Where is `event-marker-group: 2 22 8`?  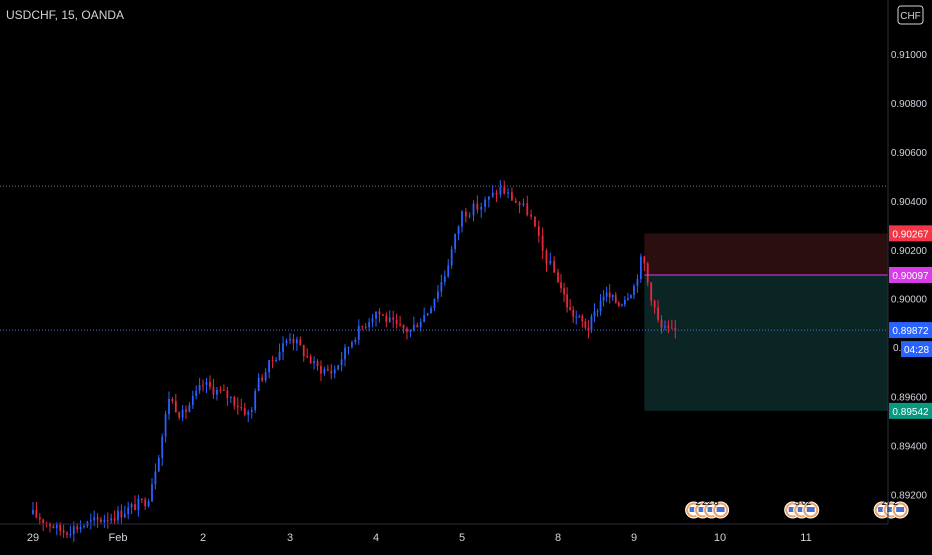
event-marker-group: 2 22 8 is located at coordinates (707, 508).